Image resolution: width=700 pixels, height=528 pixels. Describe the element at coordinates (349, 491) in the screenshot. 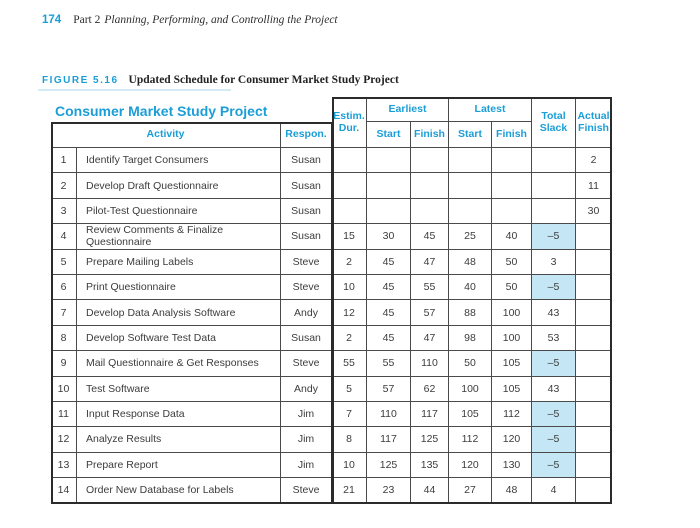

I see `cell-dur: 21` at that location.